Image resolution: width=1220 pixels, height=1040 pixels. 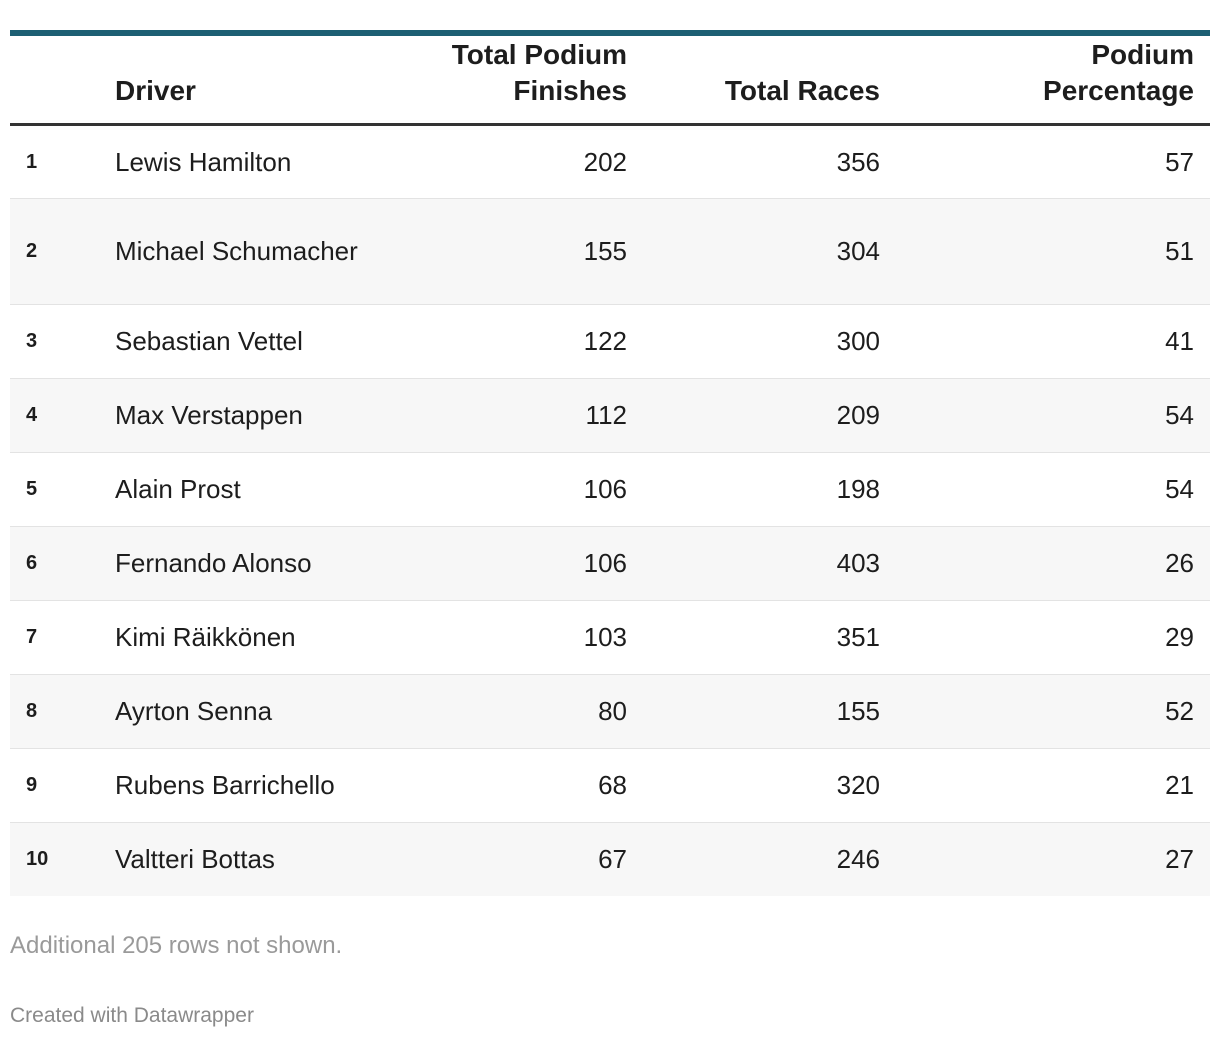 I want to click on cell-podium-finishes: 103, so click(x=523, y=637).